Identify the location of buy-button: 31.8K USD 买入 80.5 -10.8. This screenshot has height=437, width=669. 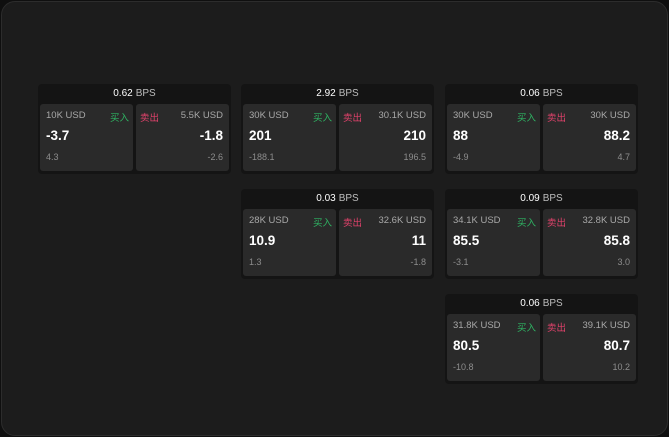
(493, 347).